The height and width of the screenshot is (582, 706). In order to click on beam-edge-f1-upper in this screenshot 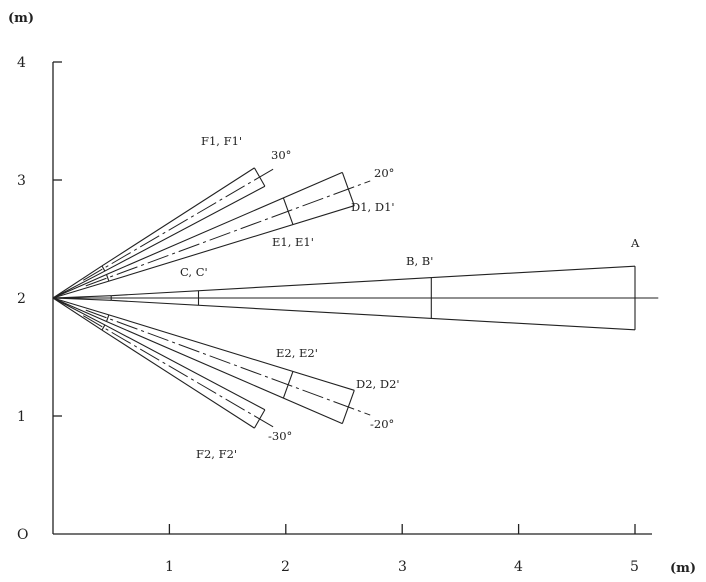, I will do `click(178, 217)`.